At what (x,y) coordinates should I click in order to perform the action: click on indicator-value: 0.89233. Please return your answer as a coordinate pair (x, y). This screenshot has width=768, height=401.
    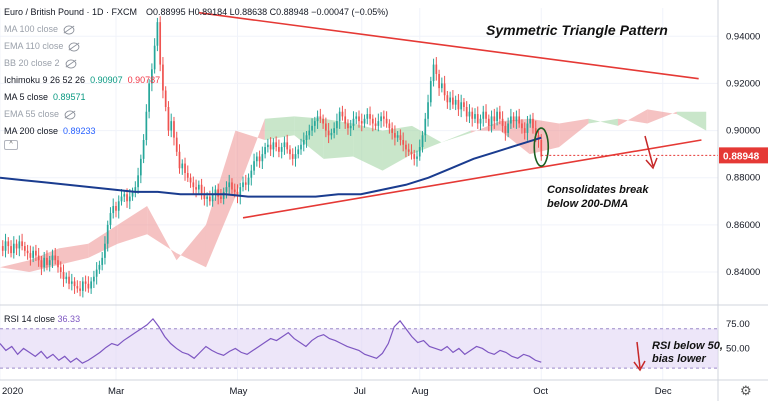
    Looking at the image, I should click on (79, 131).